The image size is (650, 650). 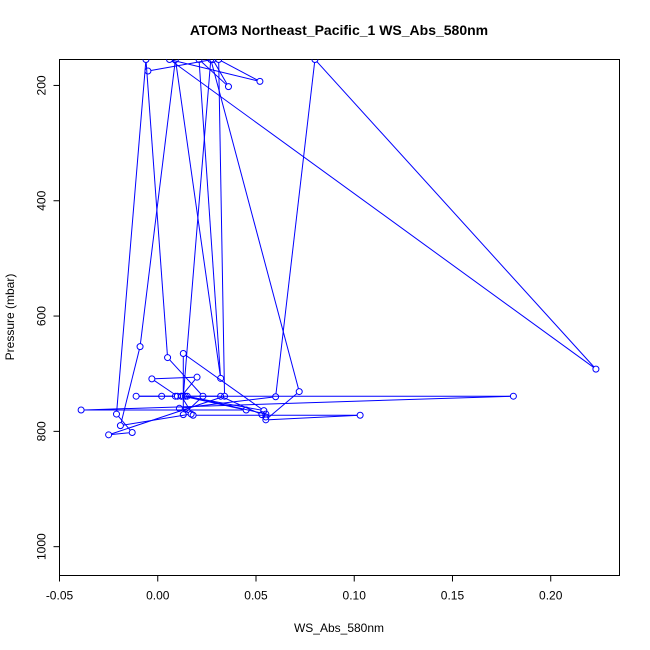 I want to click on chart-title: ATOM3 Northeast_Pacific_1 WS_Abs_580nm, so click(x=339, y=30).